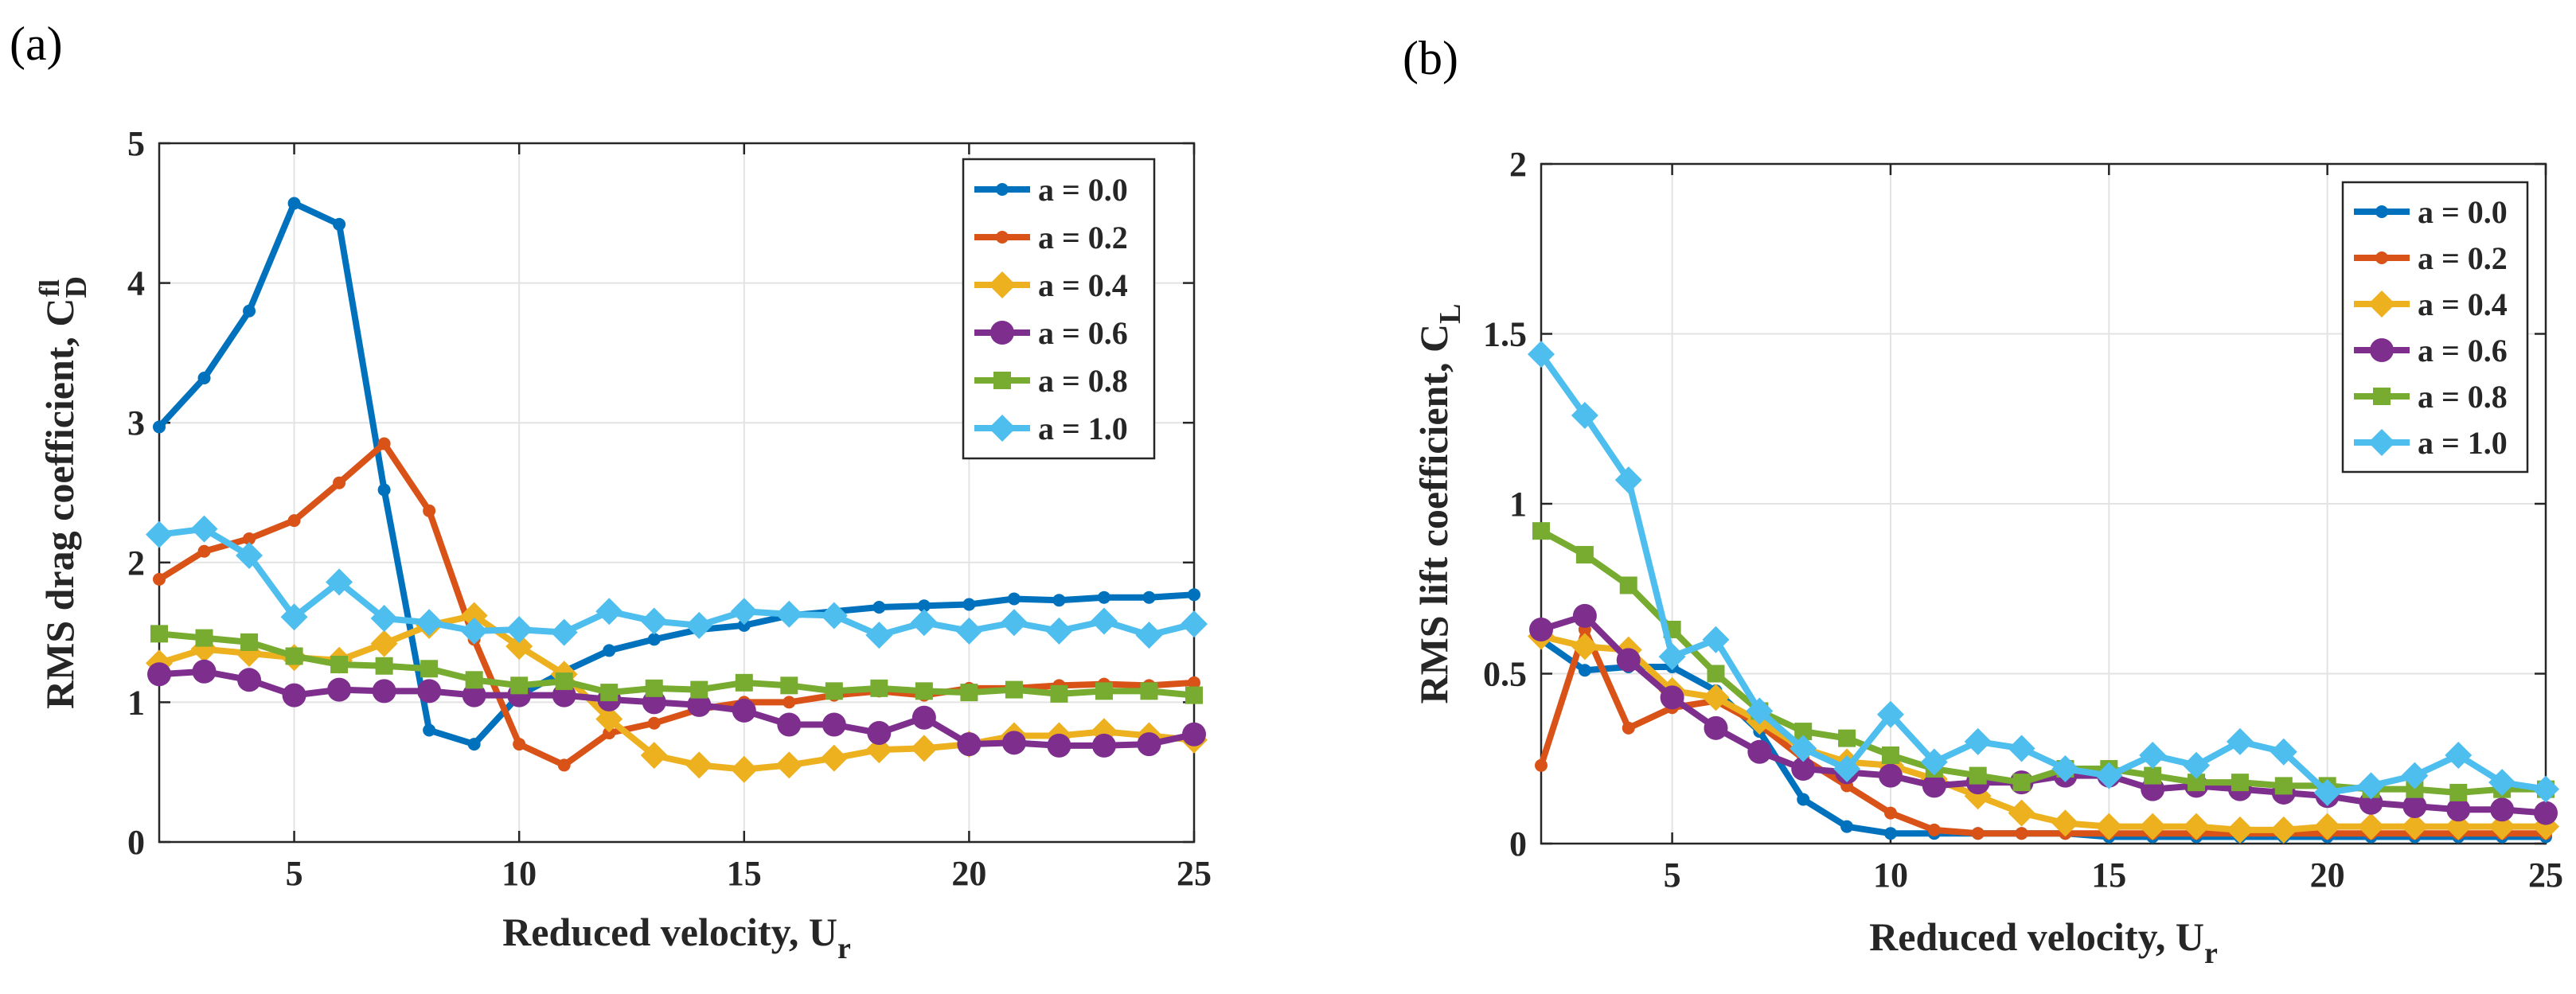 Image resolution: width=2576 pixels, height=994 pixels. What do you see at coordinates (1518, 843) in the screenshot?
I see `y-tick-label: 0` at bounding box center [1518, 843].